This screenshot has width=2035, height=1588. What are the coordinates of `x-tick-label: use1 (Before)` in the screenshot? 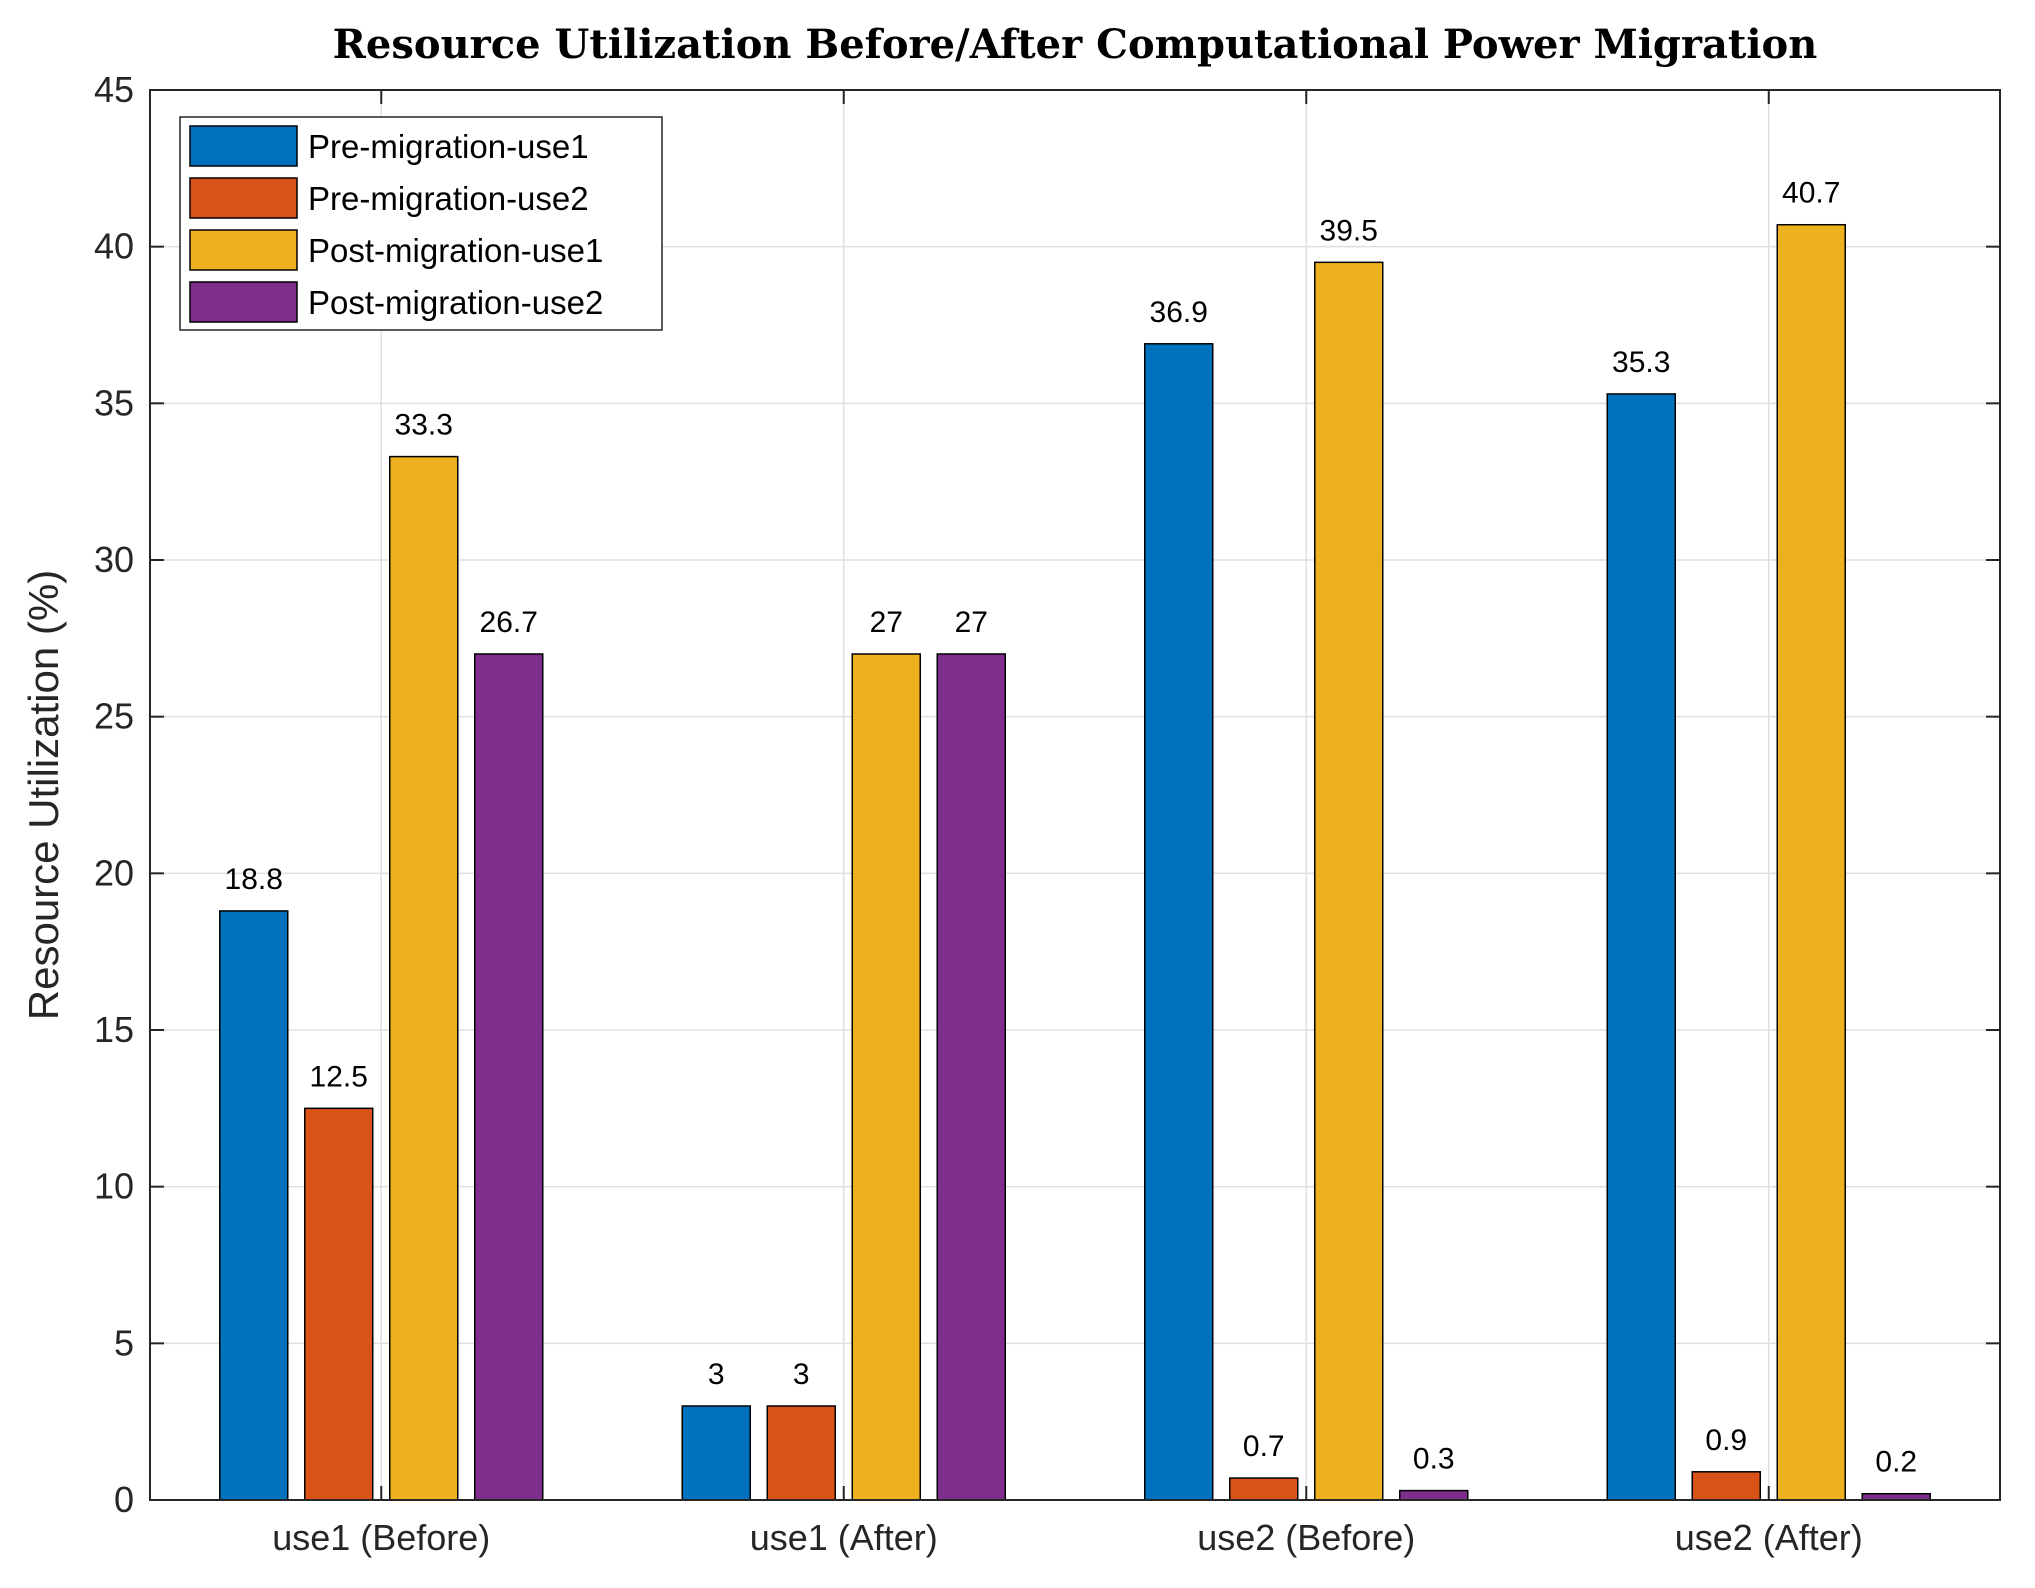 It's located at (381, 1537).